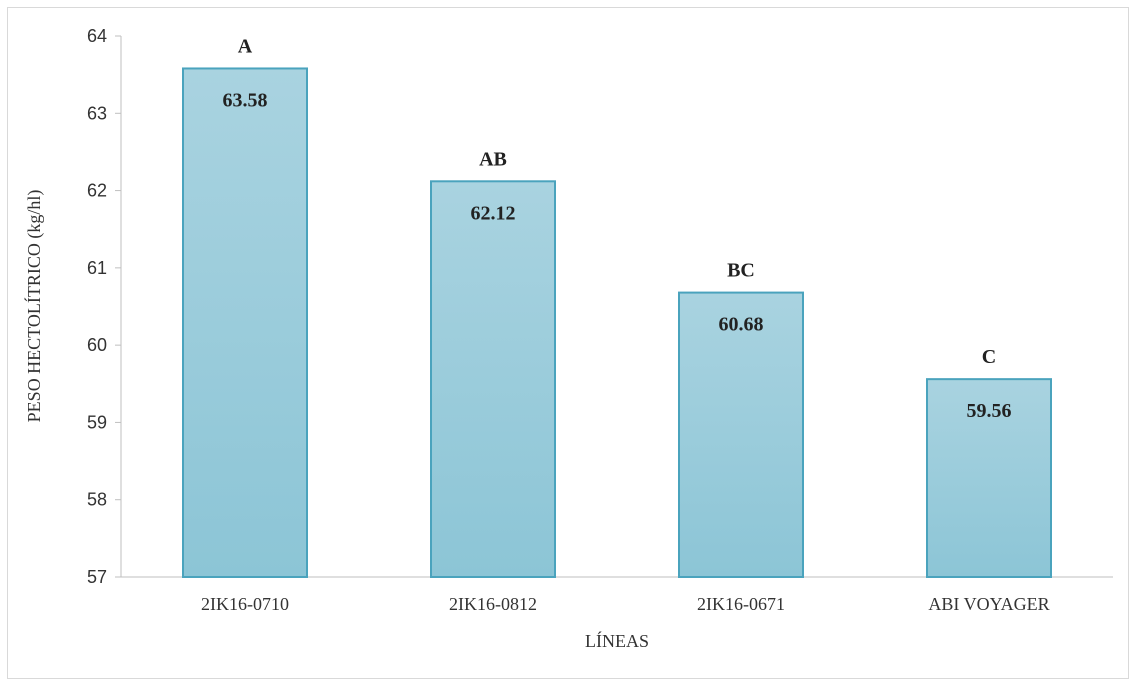 The height and width of the screenshot is (688, 1138). I want to click on y-tick-label: 61, so click(97, 268).